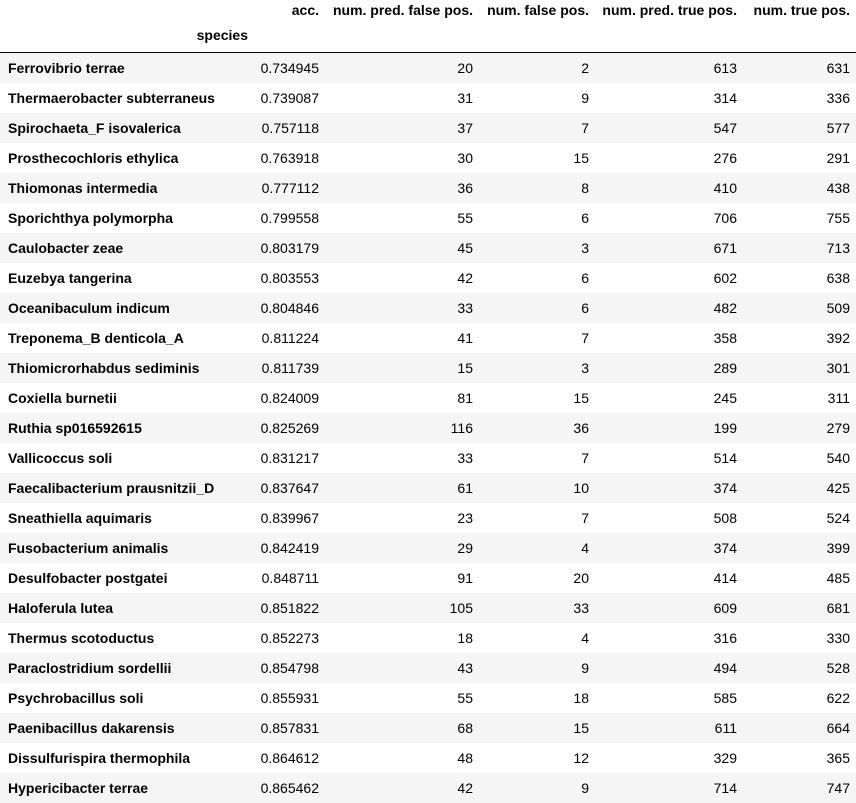 The height and width of the screenshot is (803, 856). I want to click on species-cell: Paenibacillus dakarensis, so click(127, 728).